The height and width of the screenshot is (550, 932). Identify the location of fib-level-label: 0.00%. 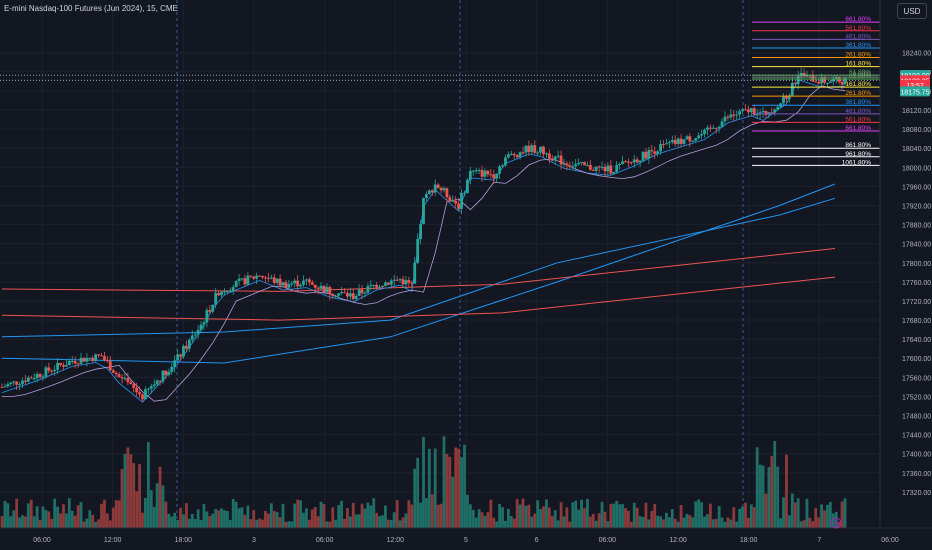
(862, 74).